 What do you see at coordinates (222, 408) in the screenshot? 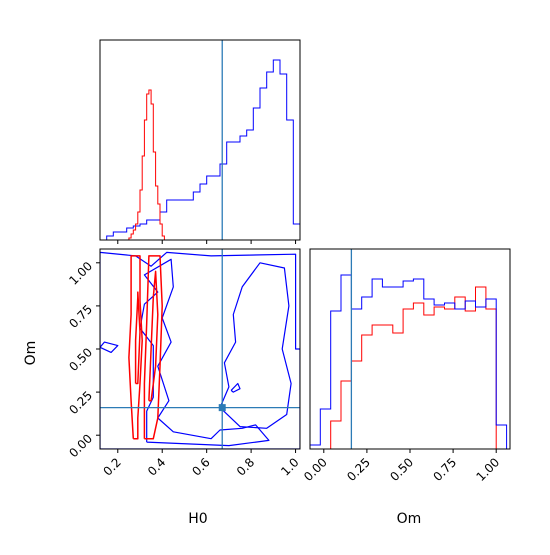
I see `truth-marker` at bounding box center [222, 408].